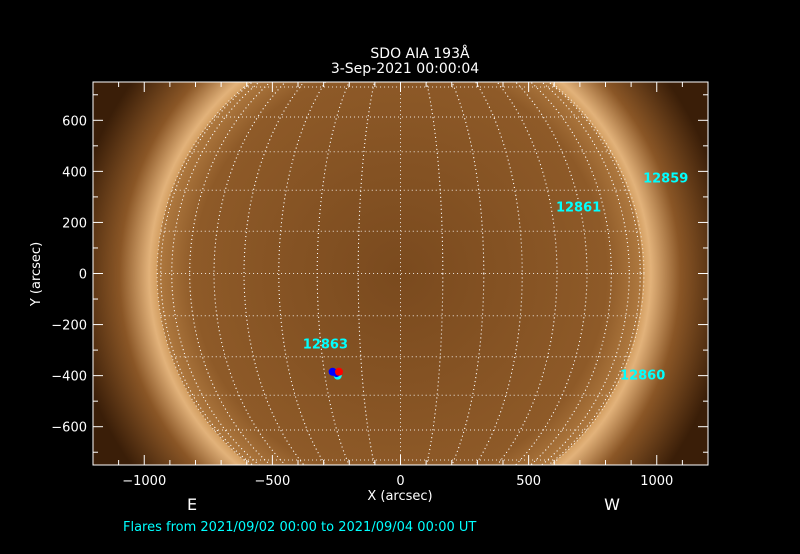 This screenshot has width=800, height=554. Describe the element at coordinates (612, 504) in the screenshot. I see `west-label: W` at that location.